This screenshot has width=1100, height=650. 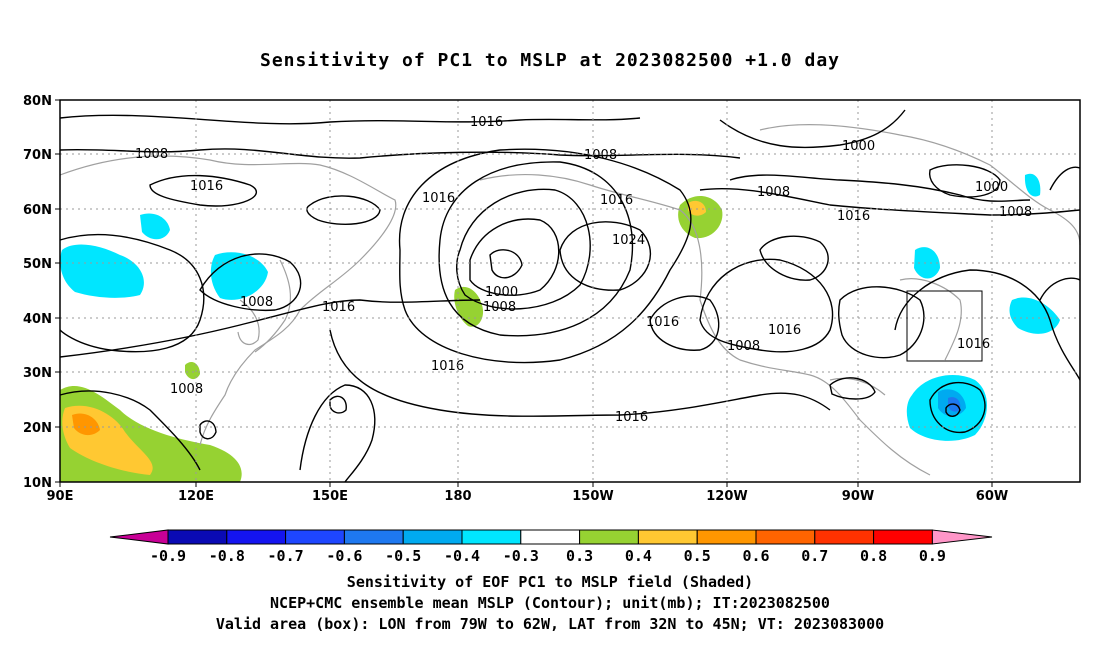 What do you see at coordinates (462, 556) in the screenshot?
I see `colorbar-label: -0.4` at bounding box center [462, 556].